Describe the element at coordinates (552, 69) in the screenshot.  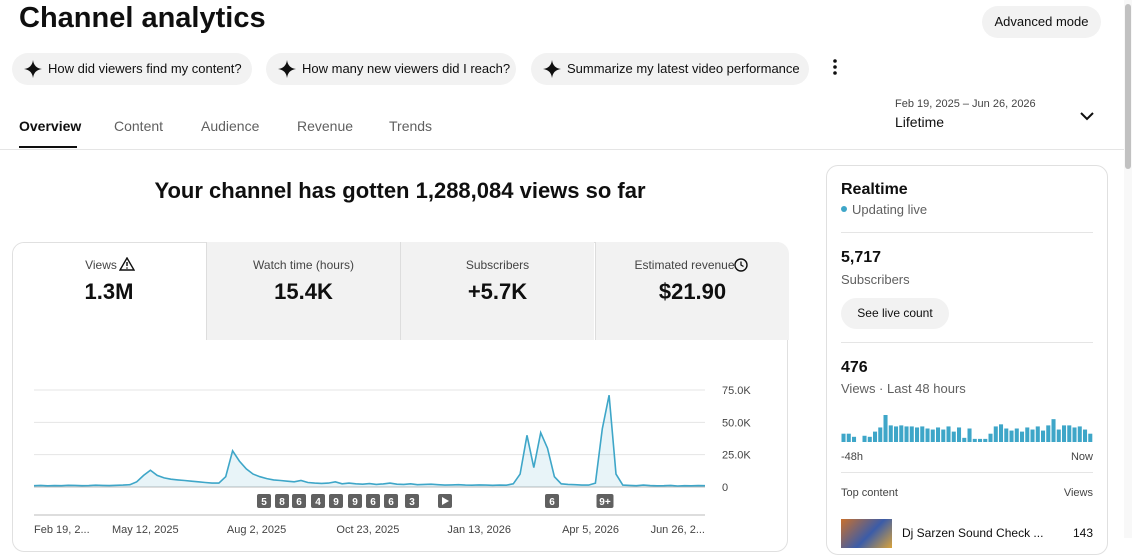
I see `sparkle-icon` at that location.